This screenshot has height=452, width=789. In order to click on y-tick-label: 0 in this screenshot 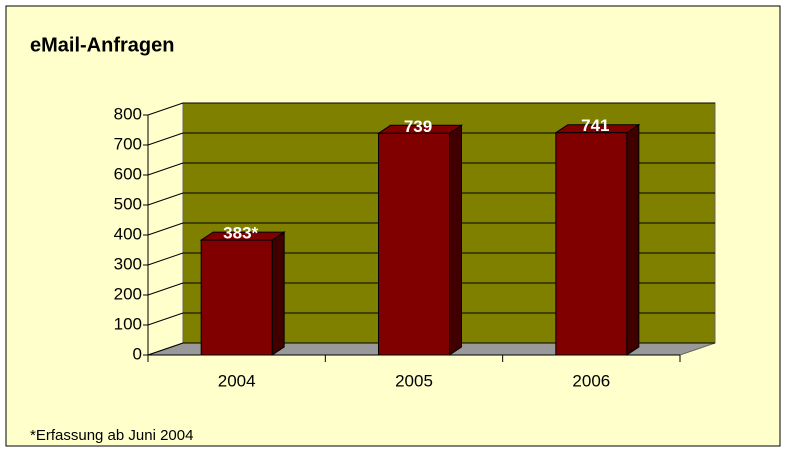, I will do `click(137, 353)`.